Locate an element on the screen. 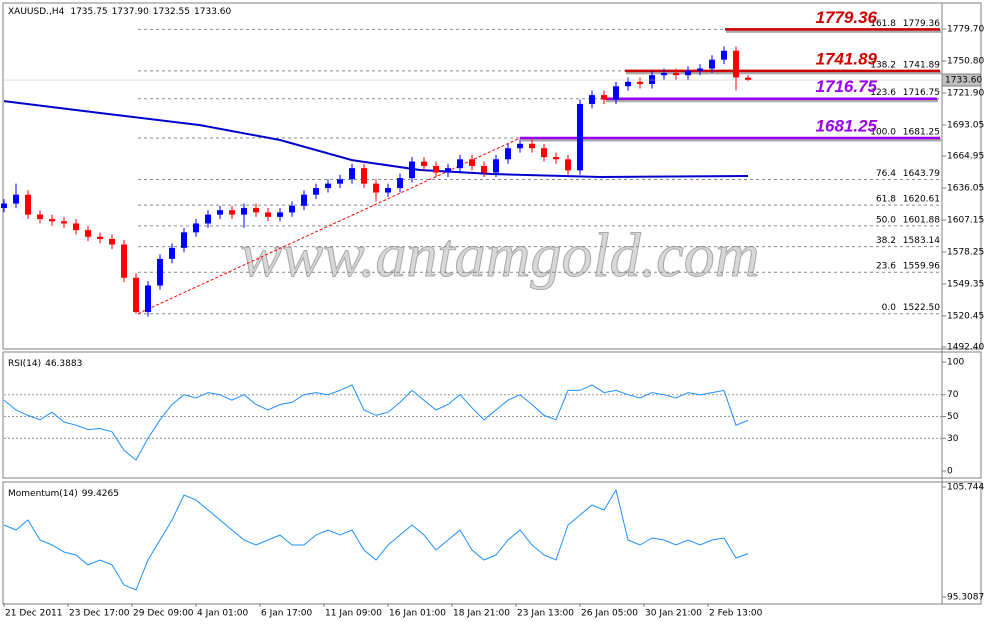 The width and height of the screenshot is (984, 624). rsi-title: RSI(14) is located at coordinates (24, 364).